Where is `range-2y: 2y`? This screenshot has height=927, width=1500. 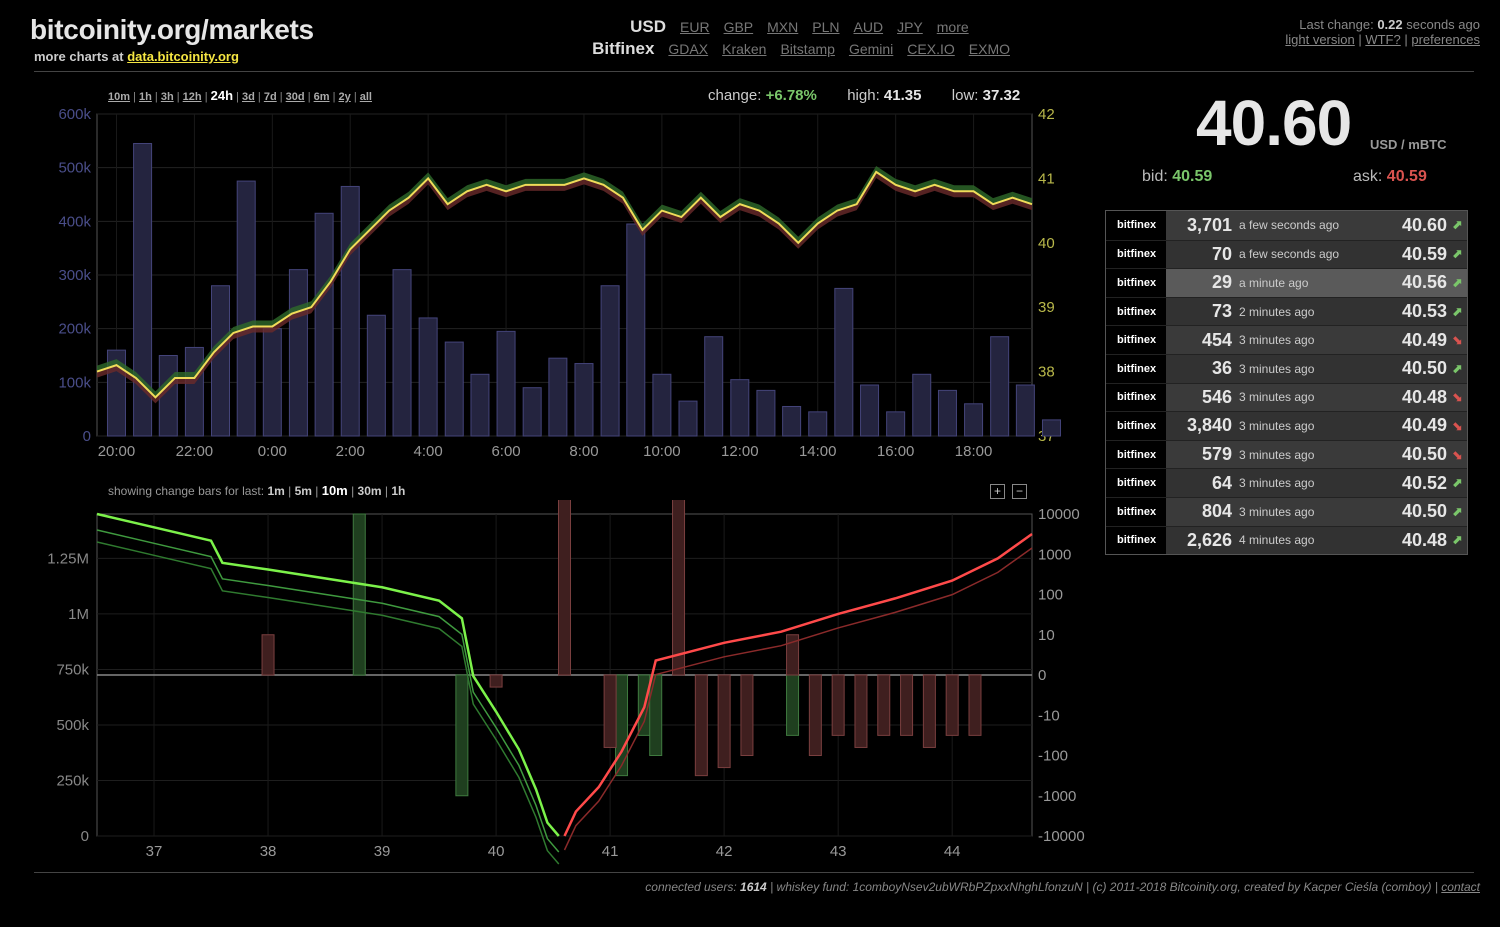
range-2y: 2y is located at coordinates (344, 97).